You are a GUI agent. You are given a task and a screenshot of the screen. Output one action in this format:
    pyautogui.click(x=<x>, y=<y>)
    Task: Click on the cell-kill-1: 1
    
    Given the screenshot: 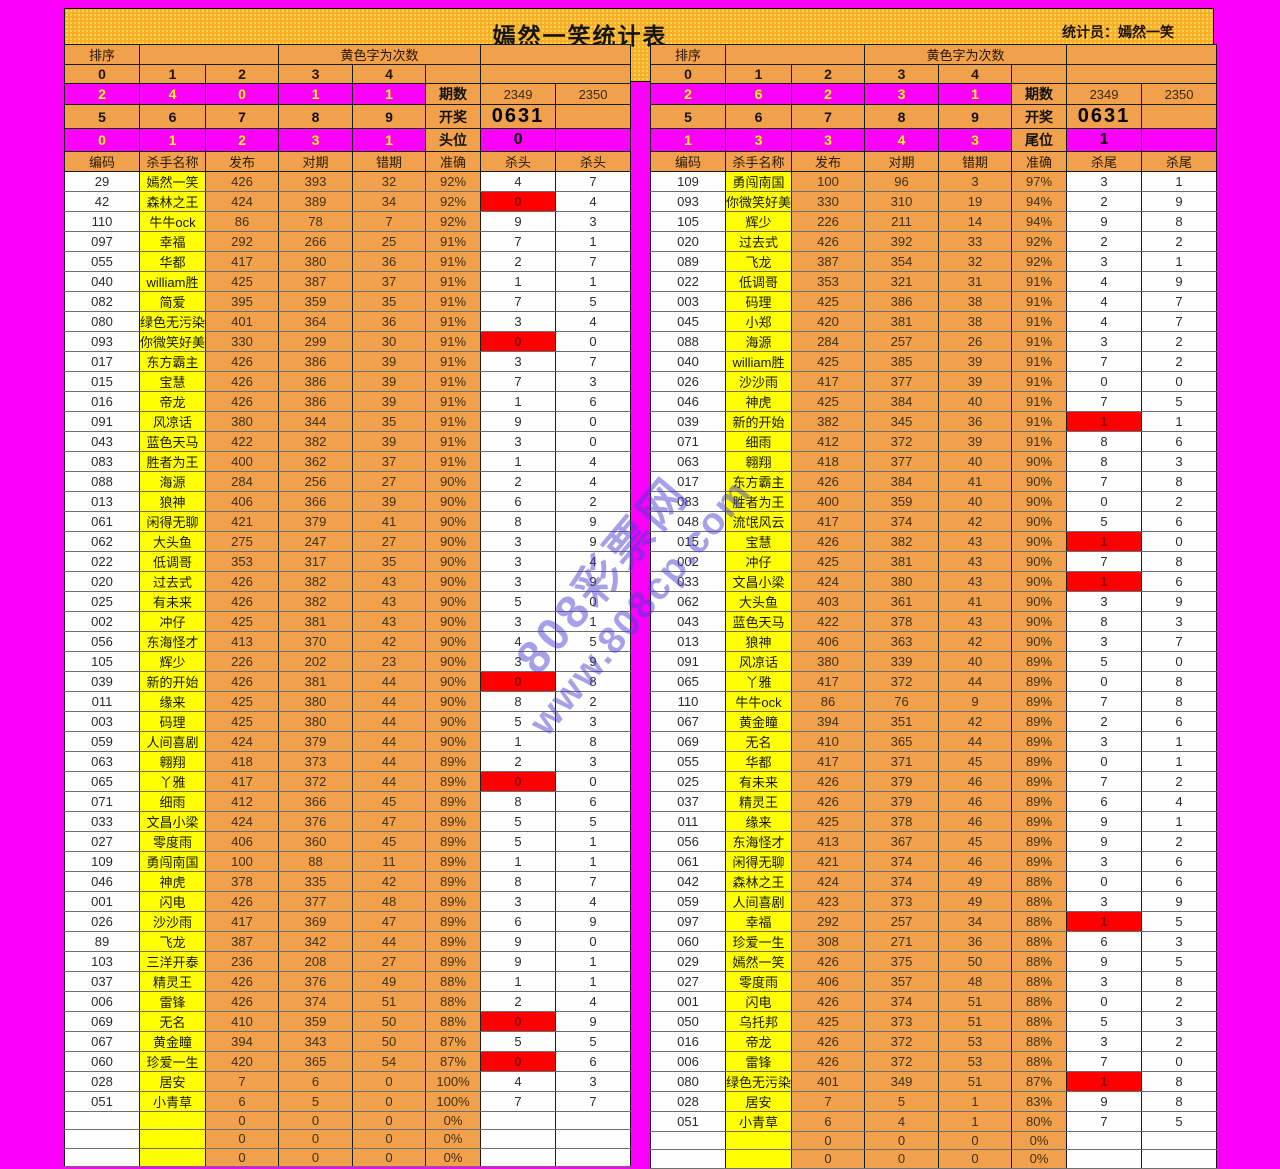 What is the action you would take?
    pyautogui.click(x=518, y=401)
    